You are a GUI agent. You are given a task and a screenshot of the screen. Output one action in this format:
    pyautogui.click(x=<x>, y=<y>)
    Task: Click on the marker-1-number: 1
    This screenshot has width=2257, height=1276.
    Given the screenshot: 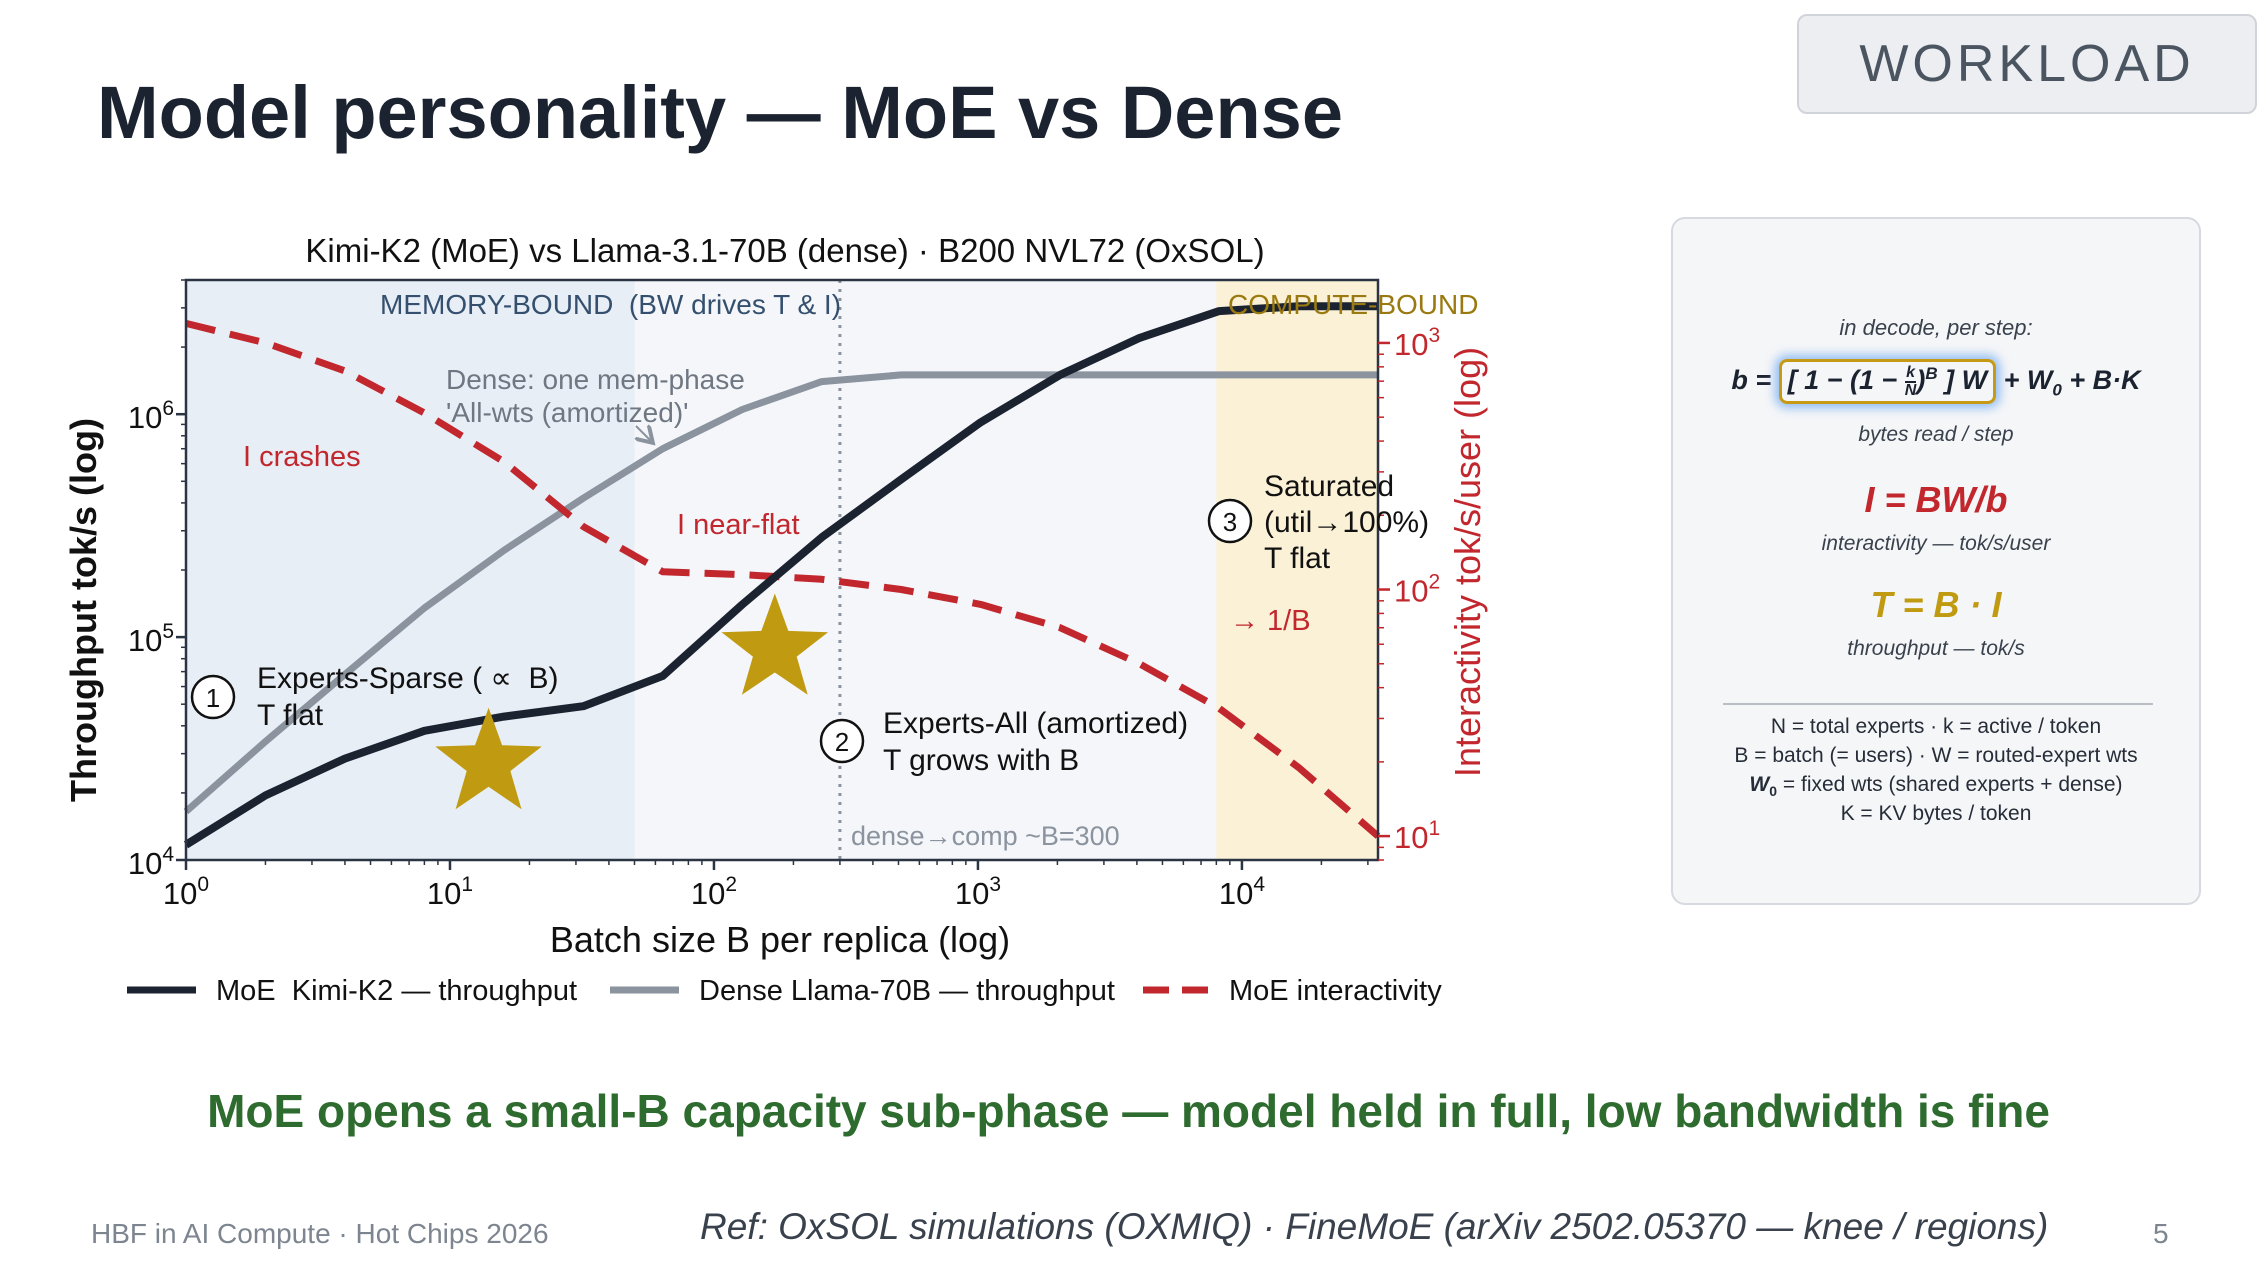 What is the action you would take?
    pyautogui.click(x=213, y=698)
    